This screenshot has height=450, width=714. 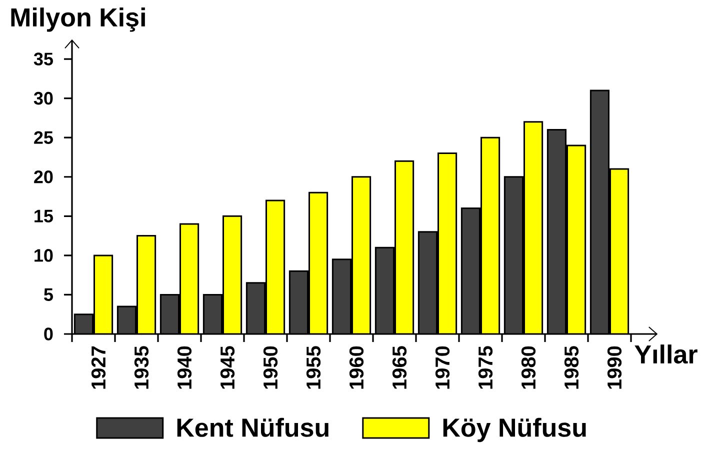 What do you see at coordinates (48, 294) in the screenshot?
I see `y-tick-label: 5` at bounding box center [48, 294].